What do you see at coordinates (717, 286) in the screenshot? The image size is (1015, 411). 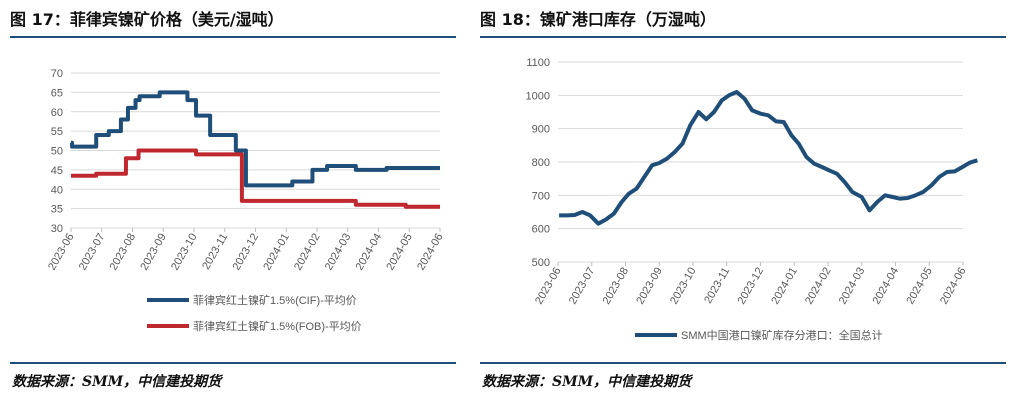 I see `x-tick-label: 2023-11` at bounding box center [717, 286].